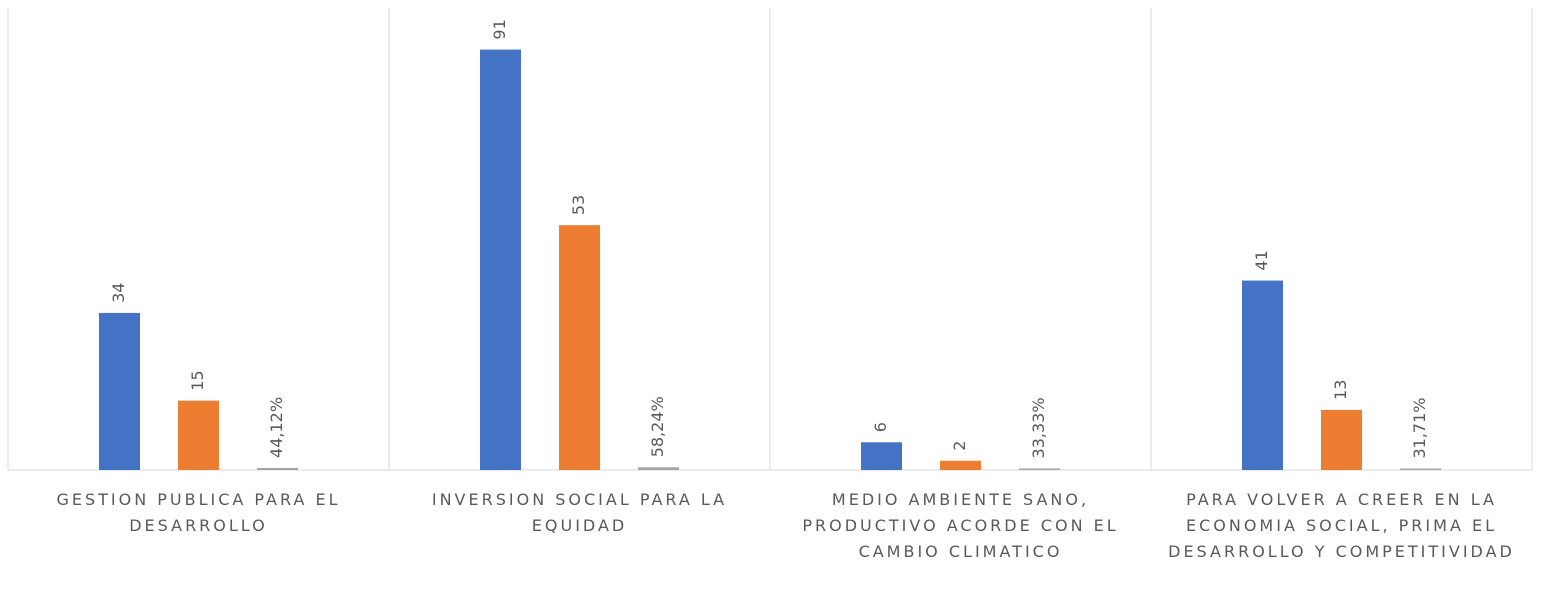  What do you see at coordinates (118, 293) in the screenshot?
I see `data-label: 34` at bounding box center [118, 293].